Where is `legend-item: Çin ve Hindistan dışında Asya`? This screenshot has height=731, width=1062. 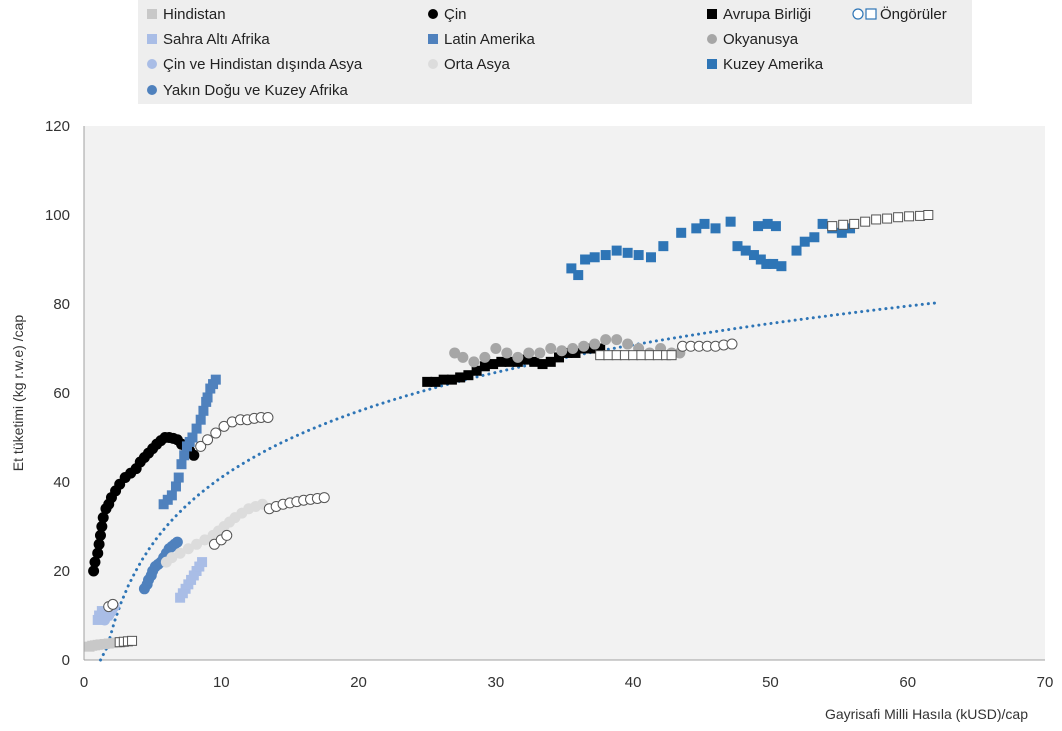 legend-item: Çin ve Hindistan dışında Asya is located at coordinates (255, 64).